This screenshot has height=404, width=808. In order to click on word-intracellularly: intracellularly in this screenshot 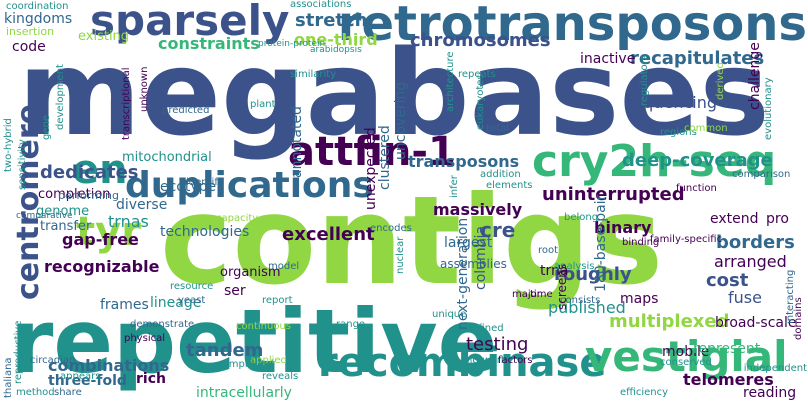, I will do `click(244, 393)`.